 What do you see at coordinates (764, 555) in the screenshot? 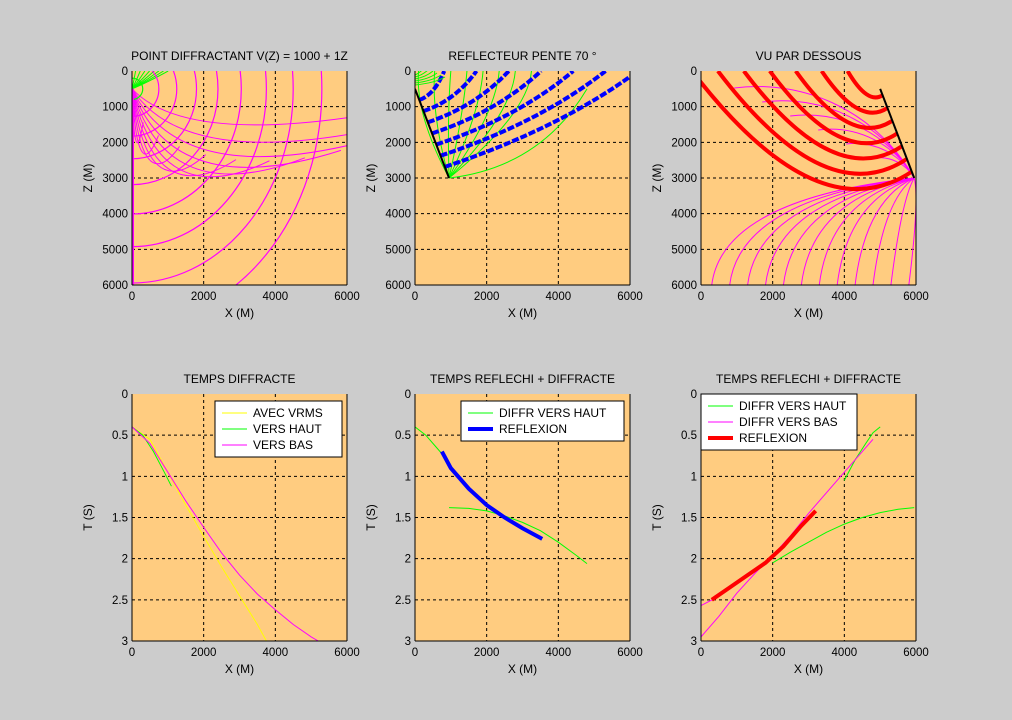
I see `series-reflexion` at bounding box center [764, 555].